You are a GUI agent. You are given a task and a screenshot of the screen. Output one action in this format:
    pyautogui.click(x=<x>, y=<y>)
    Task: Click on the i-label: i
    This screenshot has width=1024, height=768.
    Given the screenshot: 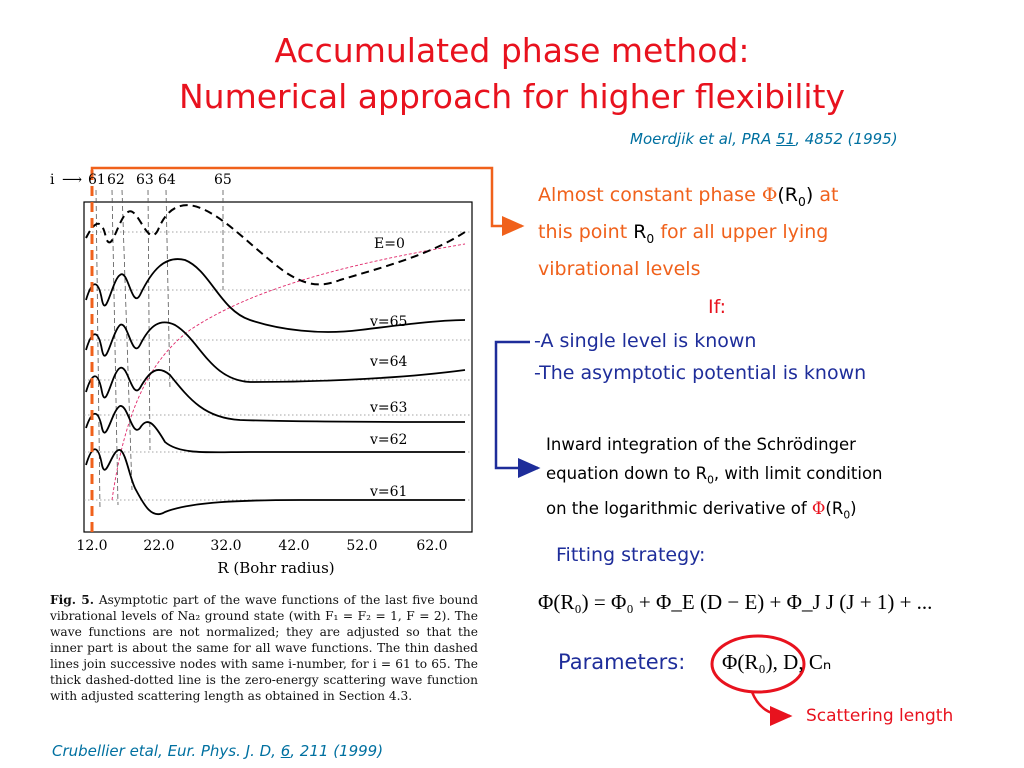 What is the action you would take?
    pyautogui.click(x=52, y=180)
    